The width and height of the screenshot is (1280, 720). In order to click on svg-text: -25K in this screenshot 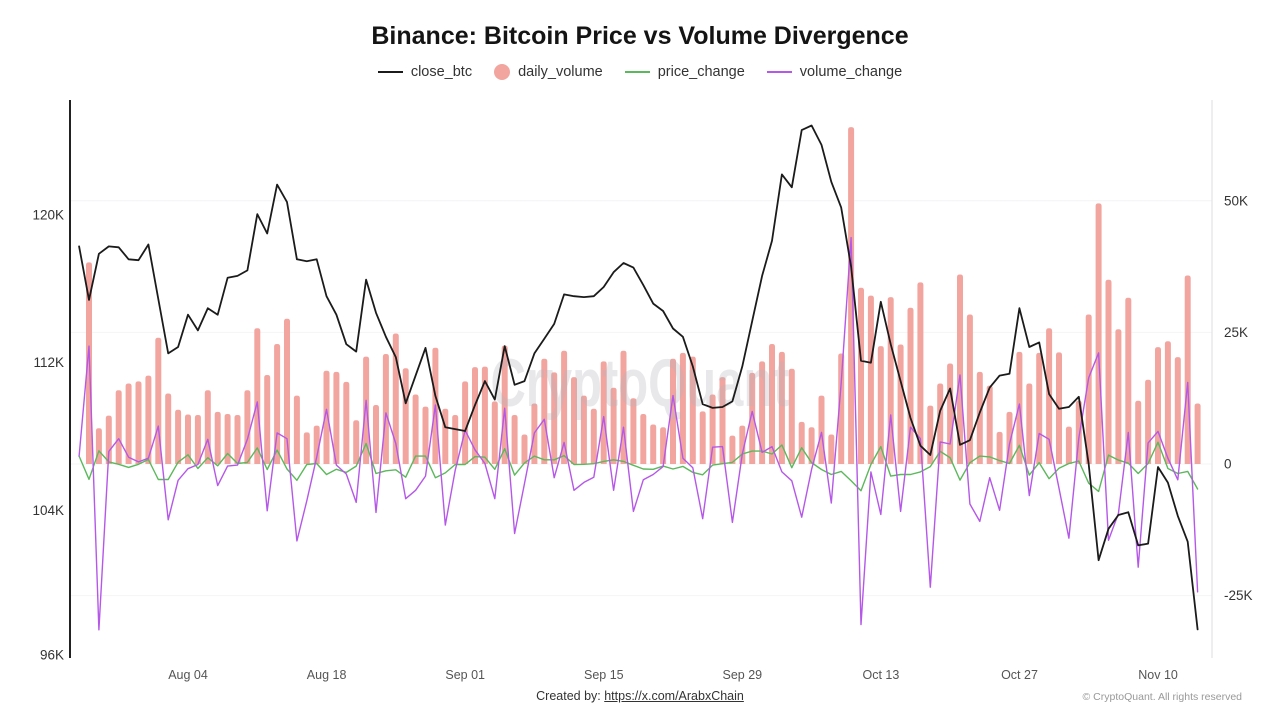, I will do `click(1238, 595)`.